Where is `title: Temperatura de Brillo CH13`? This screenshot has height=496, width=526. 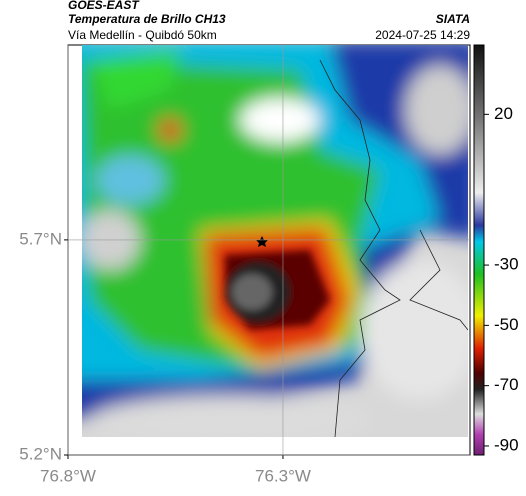
title: Temperatura de Brillo CH13 is located at coordinates (147, 19).